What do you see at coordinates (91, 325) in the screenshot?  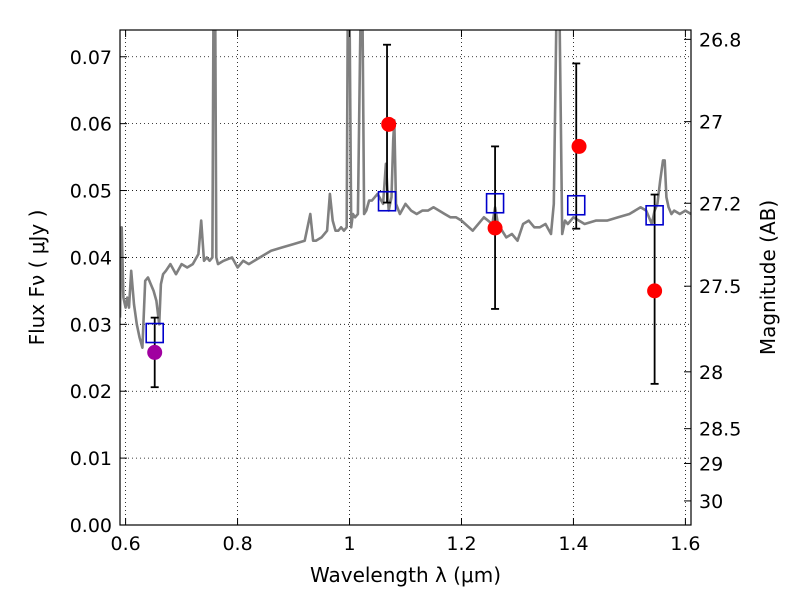 I see `y-tick-label: 0.03` at bounding box center [91, 325].